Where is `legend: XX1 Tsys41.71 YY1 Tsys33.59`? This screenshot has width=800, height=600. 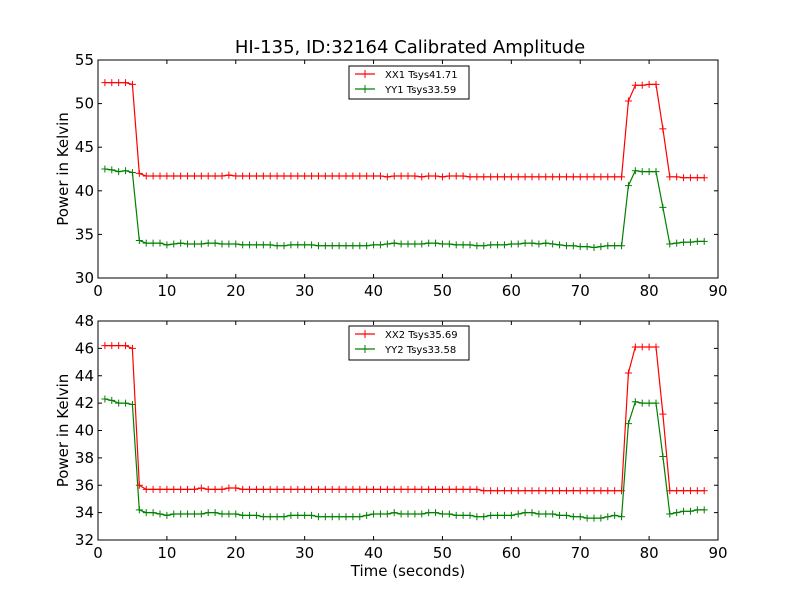 legend: XX1 Tsys41.71 YY1 Tsys33.59 is located at coordinates (409, 82).